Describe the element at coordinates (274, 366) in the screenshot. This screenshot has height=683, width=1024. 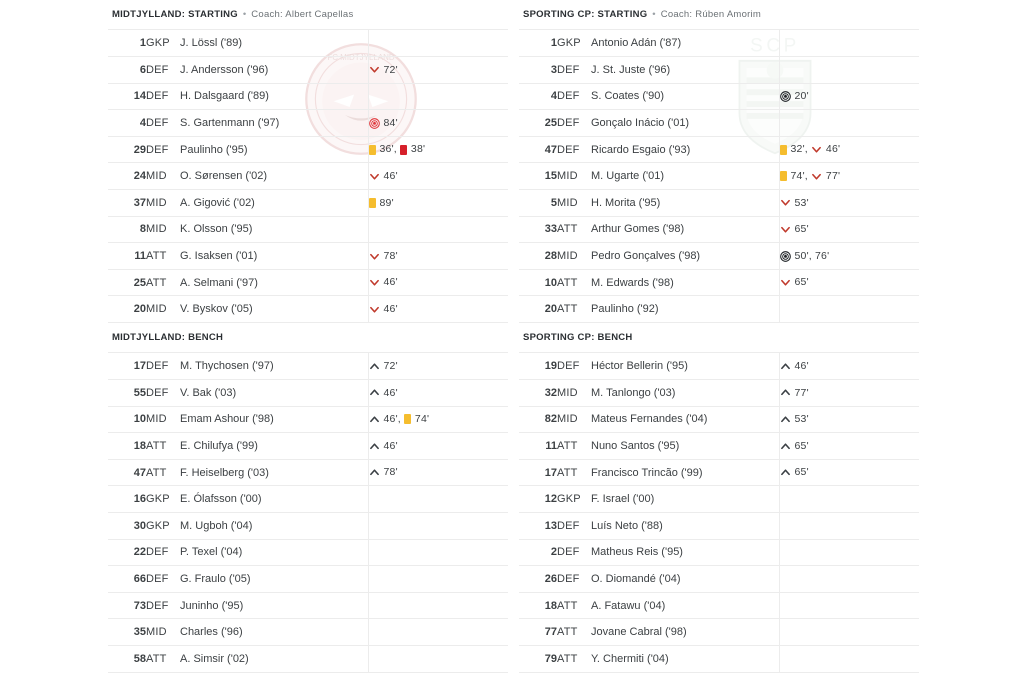
I see `player-name: M. Thychosen ('97)` at that location.